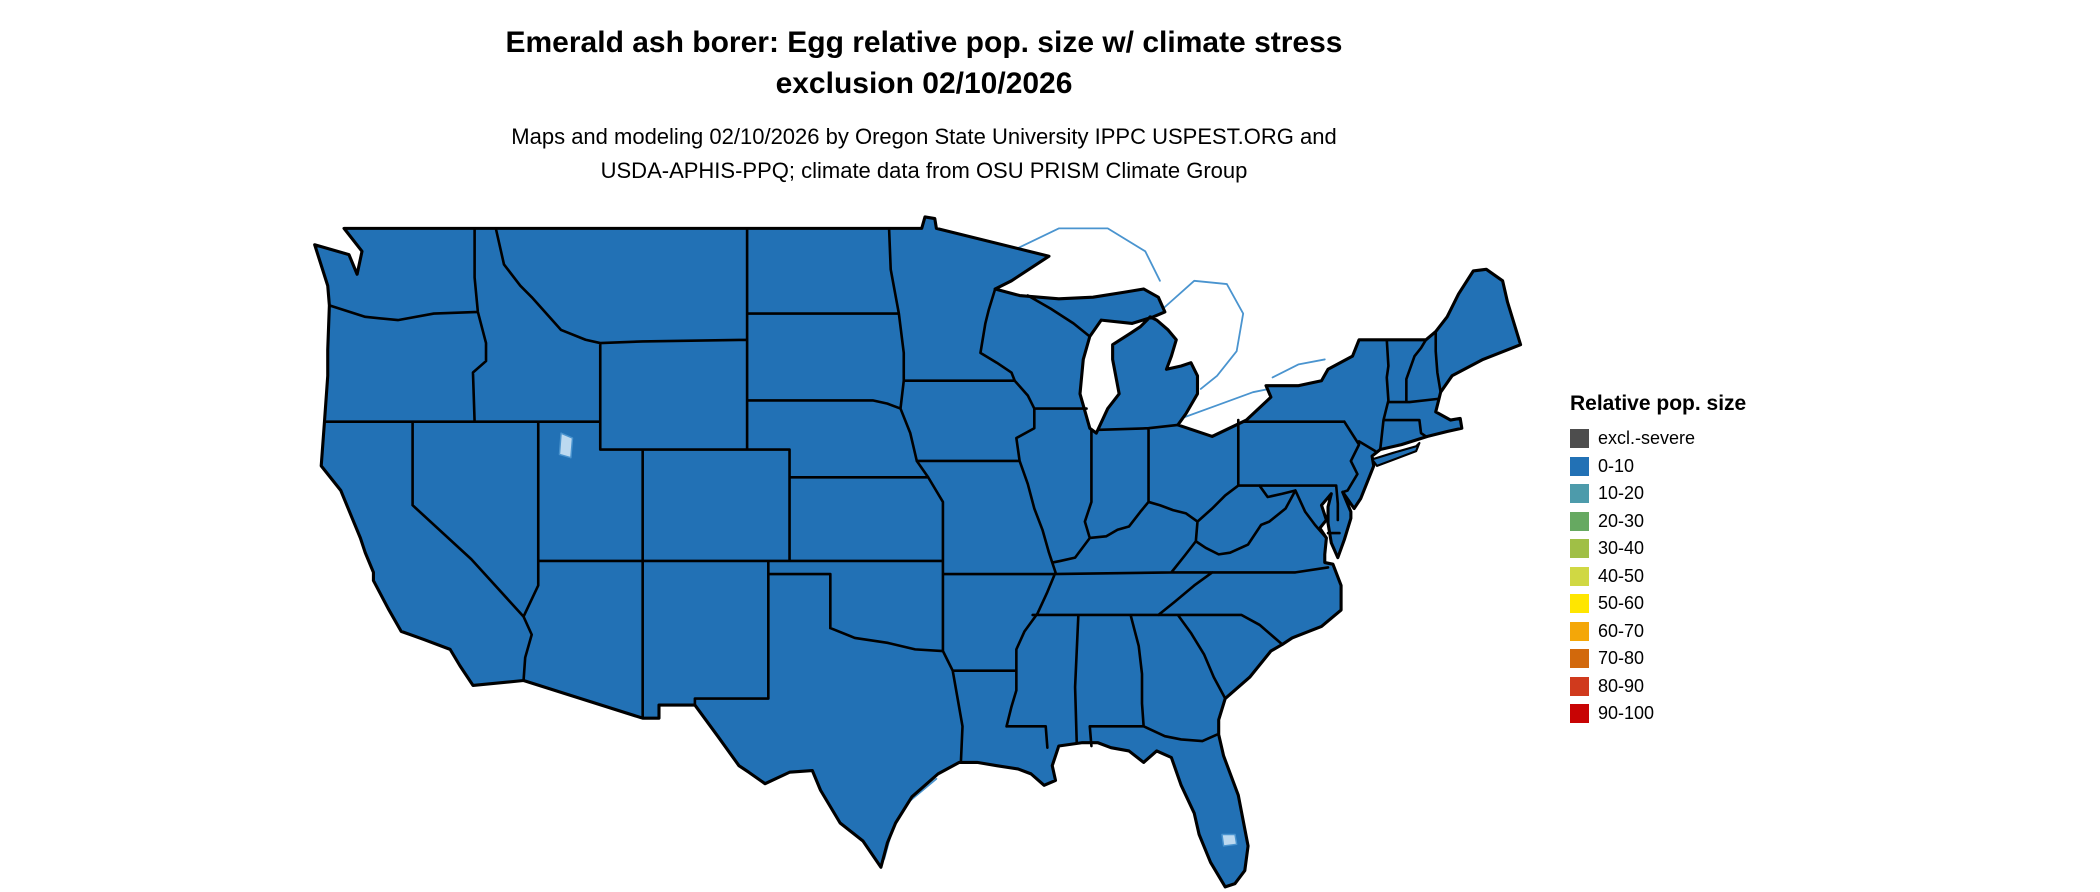  Describe the element at coordinates (1647, 438) in the screenshot. I see `legend-item-label: excl.-severe` at that location.